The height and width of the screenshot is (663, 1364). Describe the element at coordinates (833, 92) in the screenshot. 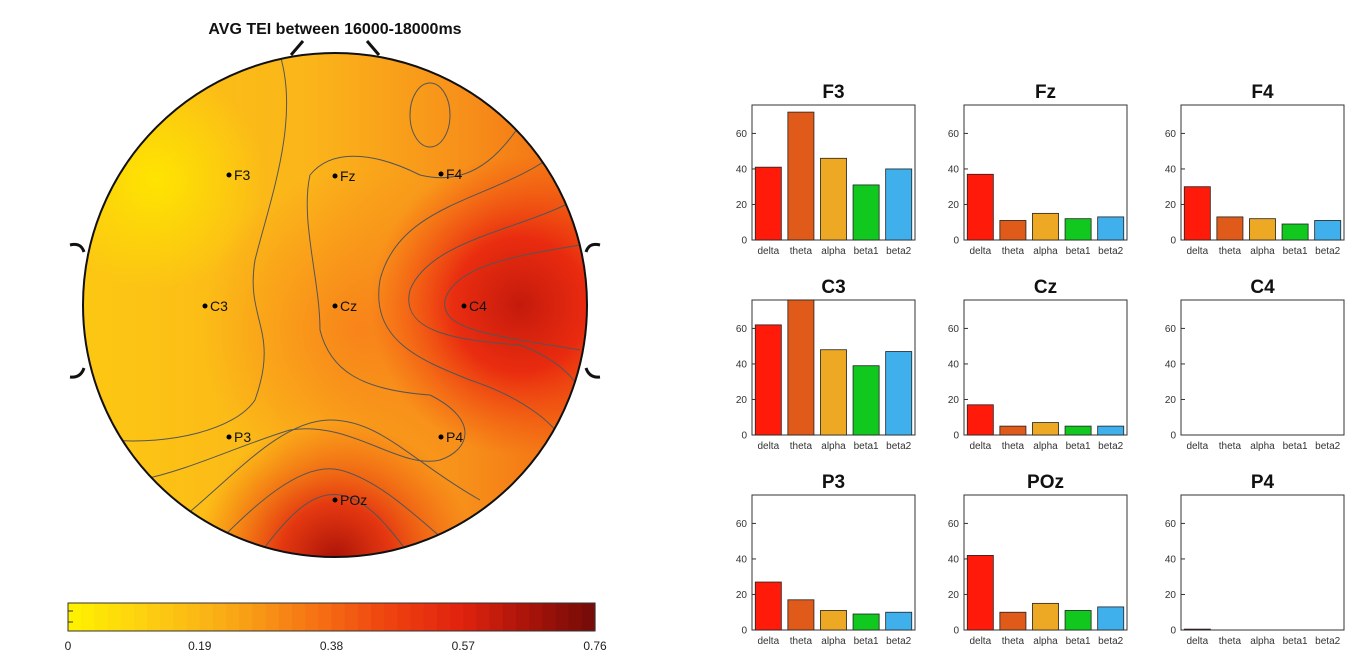

I see `bar-panel-title: F3` at that location.